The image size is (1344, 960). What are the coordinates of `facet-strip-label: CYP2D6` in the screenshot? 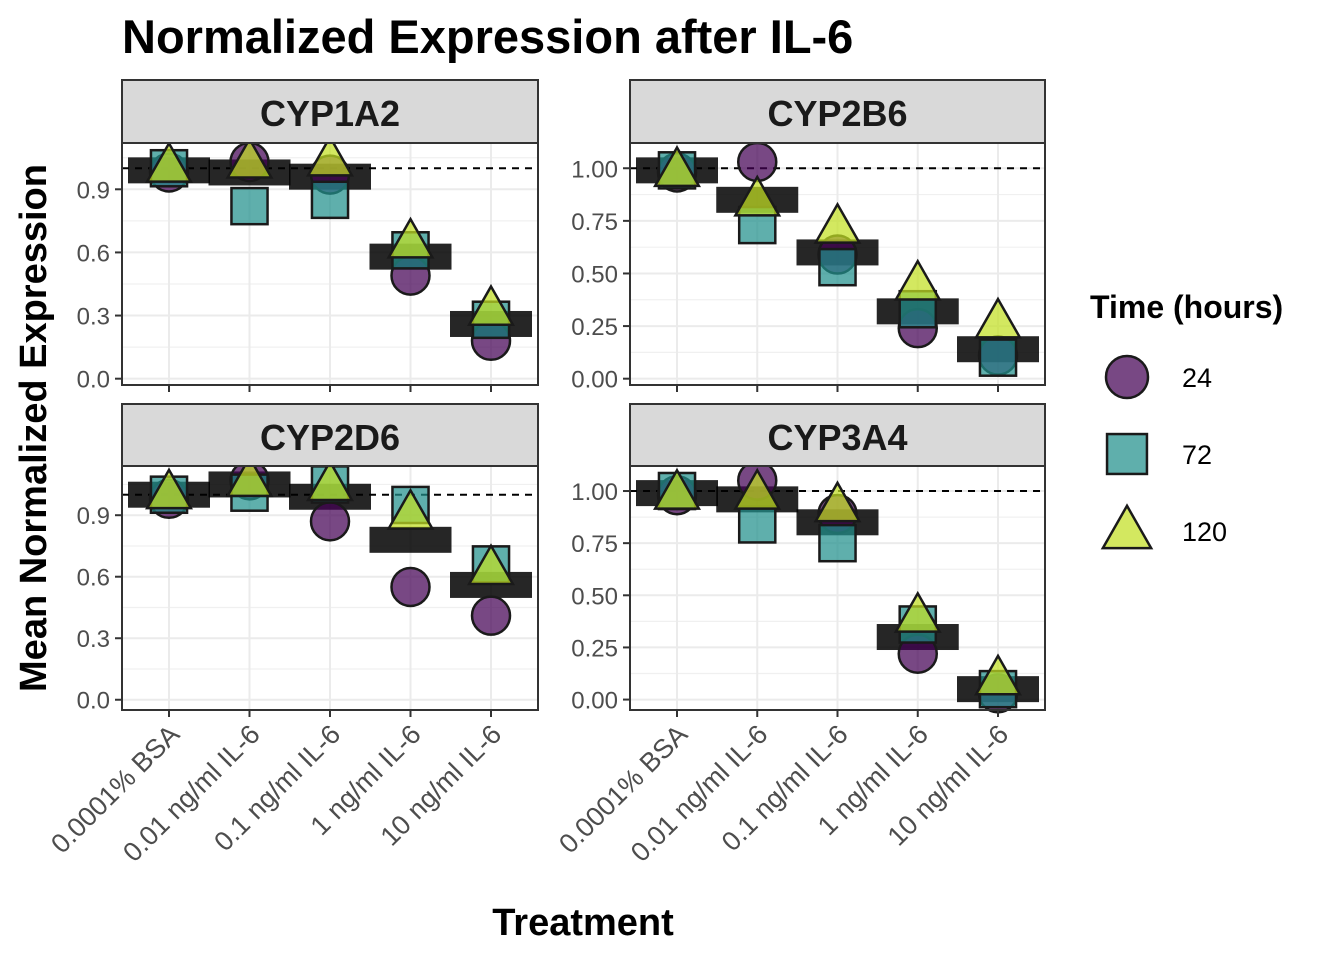 It's located at (330, 437).